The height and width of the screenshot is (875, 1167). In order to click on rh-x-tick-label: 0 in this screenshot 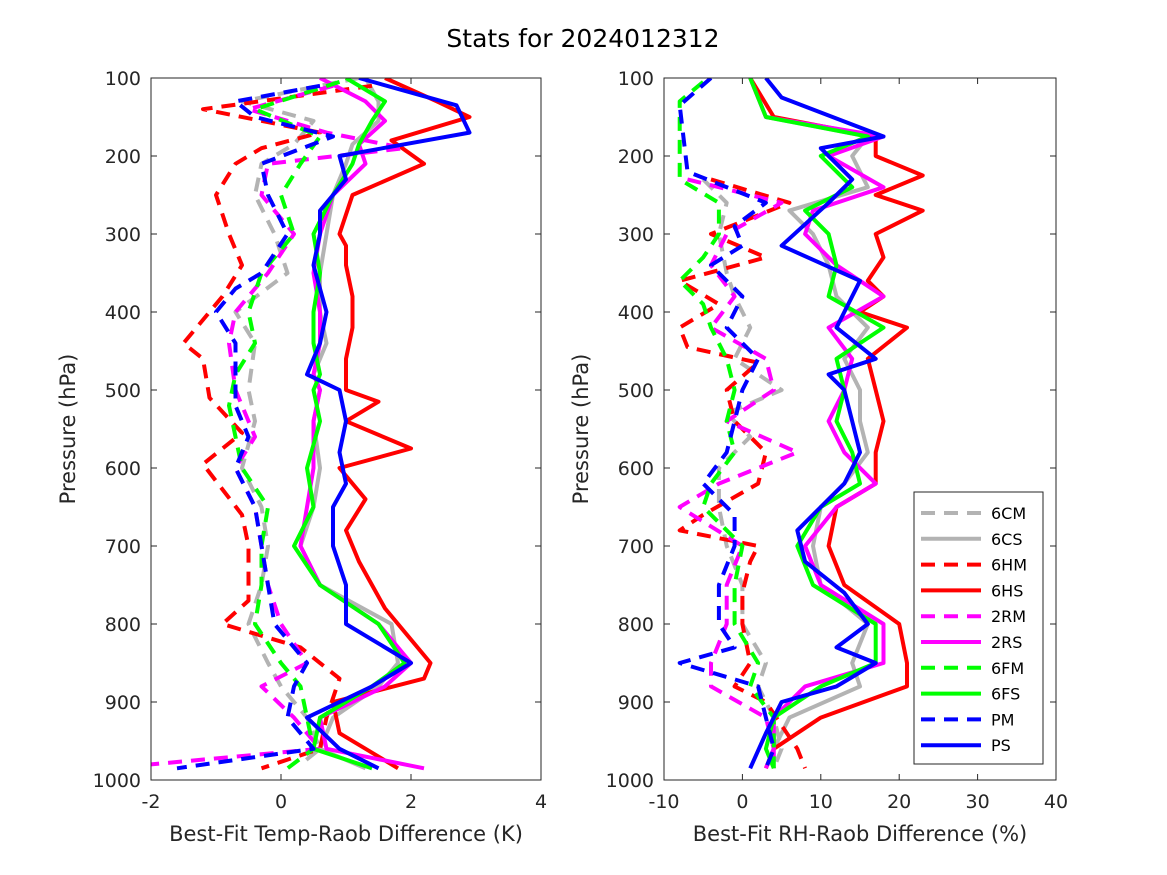, I will do `click(742, 802)`.